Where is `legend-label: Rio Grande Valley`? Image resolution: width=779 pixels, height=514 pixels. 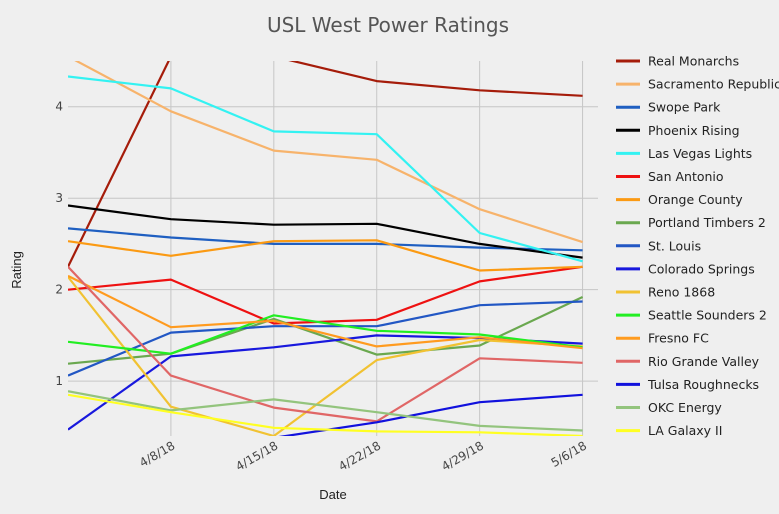 legend-label: Rio Grande Valley is located at coordinates (704, 361).